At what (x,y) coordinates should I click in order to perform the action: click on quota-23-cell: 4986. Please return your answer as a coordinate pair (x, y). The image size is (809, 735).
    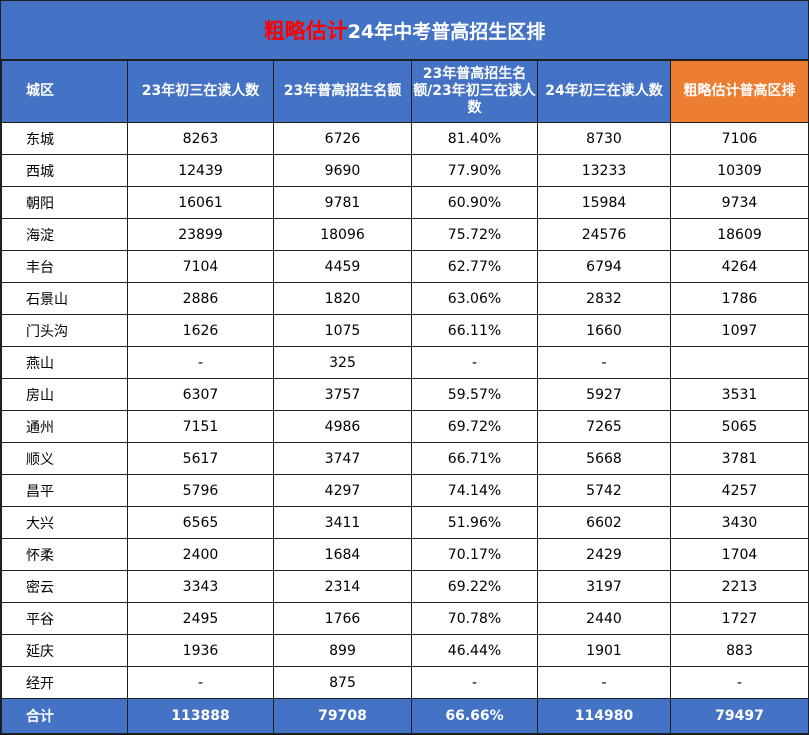
    Looking at the image, I should click on (342, 426).